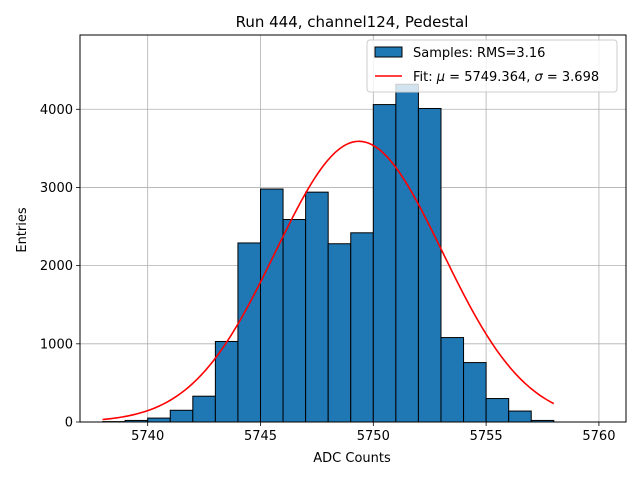 This screenshot has width=640, height=485. What do you see at coordinates (56, 344) in the screenshot?
I see `y-tick-label: 1000` at bounding box center [56, 344].